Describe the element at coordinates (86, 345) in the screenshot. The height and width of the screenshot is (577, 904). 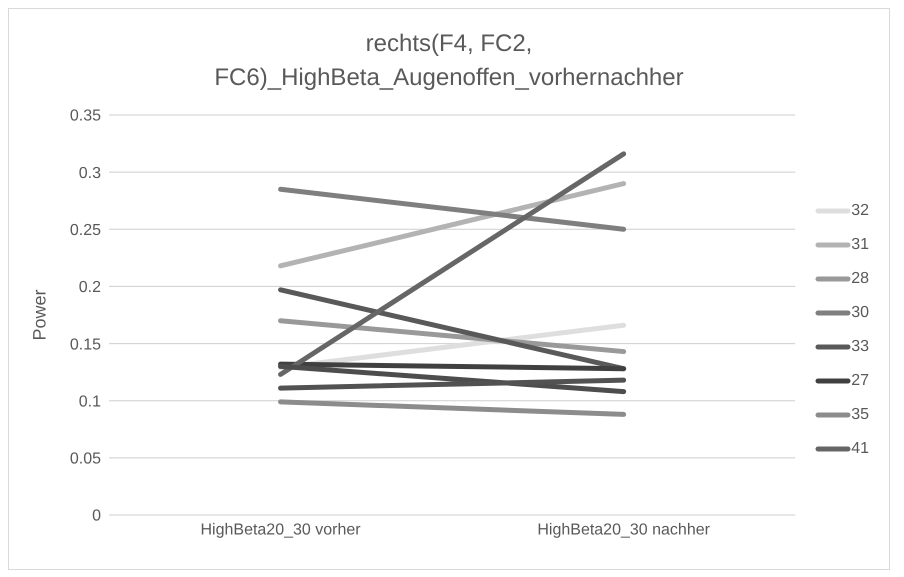
I see `y-tick-label: 0.15` at that location.